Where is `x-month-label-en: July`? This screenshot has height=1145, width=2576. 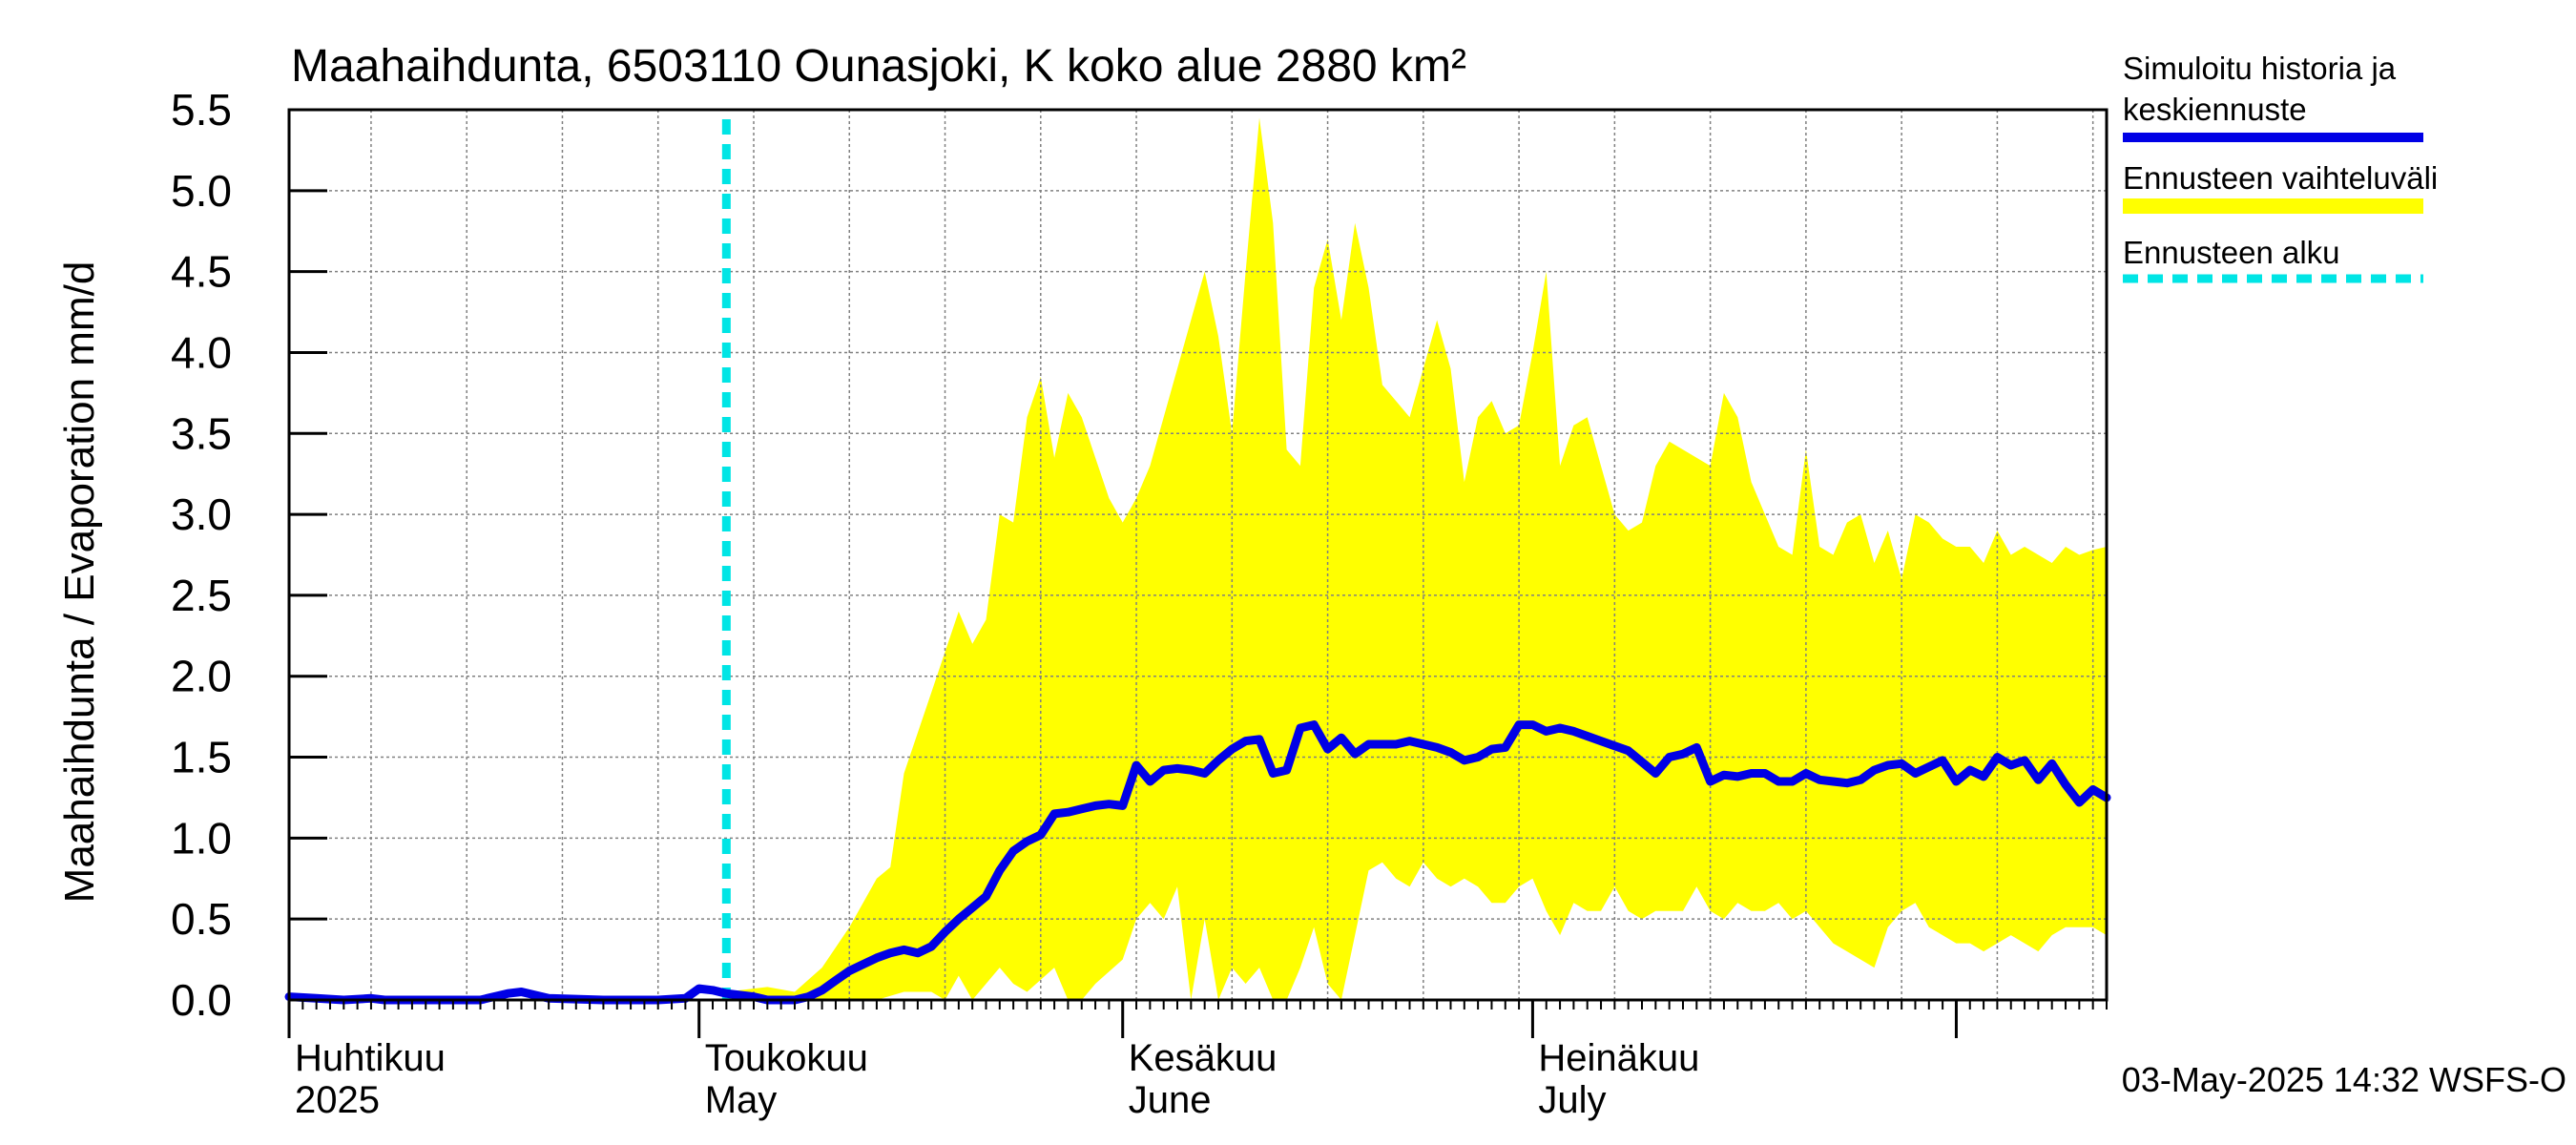
x-month-label-en: July is located at coordinates (1572, 1100).